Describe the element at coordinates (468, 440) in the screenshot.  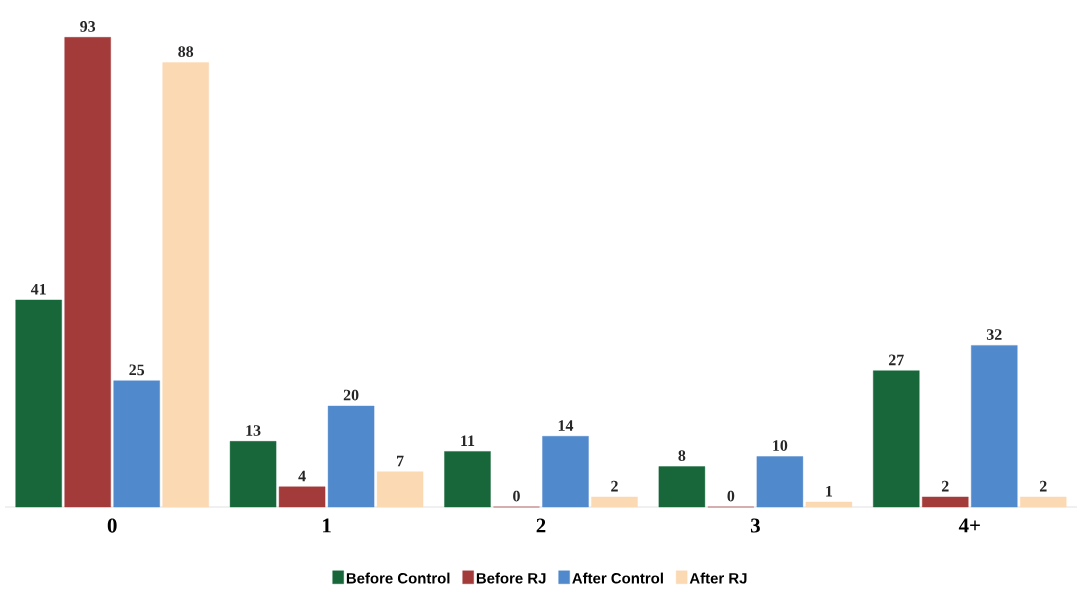
I see `data-label: 11` at that location.